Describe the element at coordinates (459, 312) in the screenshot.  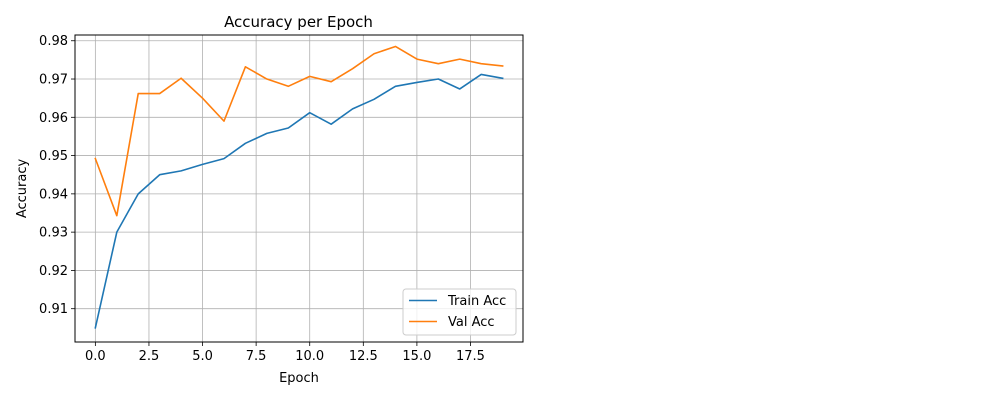
I see `legend: Train Acc Val Acc` at that location.